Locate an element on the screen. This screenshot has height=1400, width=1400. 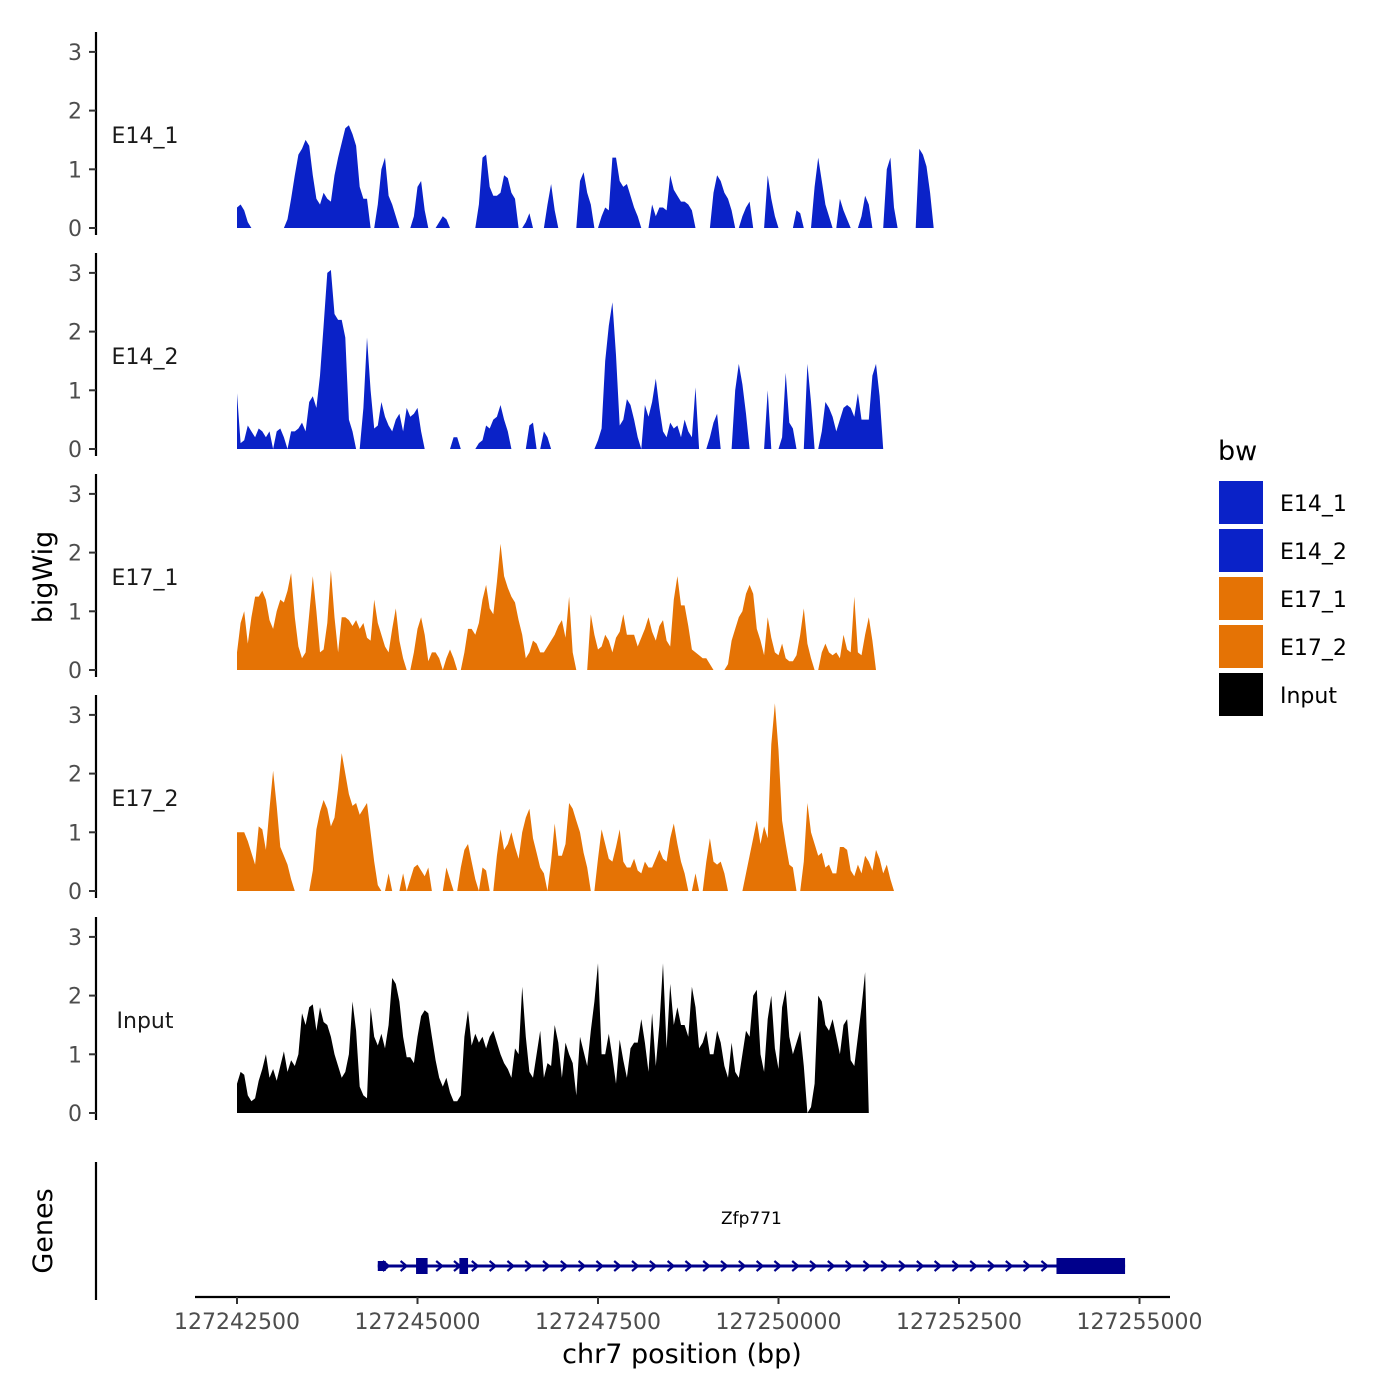
y-tick-label-E17_2-3: 3 is located at coordinates (75, 716).